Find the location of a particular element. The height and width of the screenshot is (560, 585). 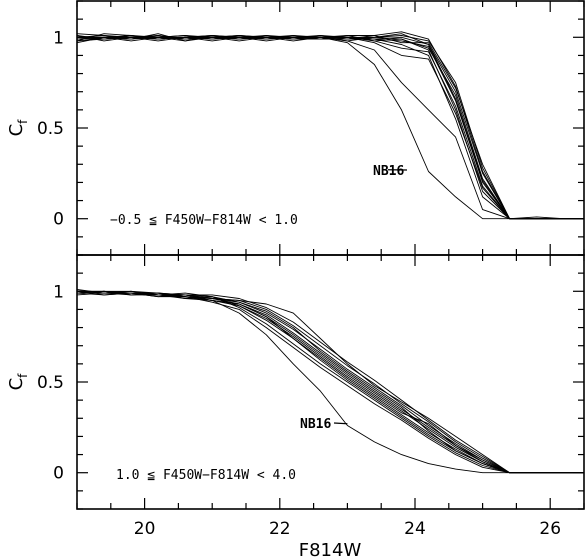

bottom-panel-y-tick-labels: 00.51 is located at coordinates (50, 382).